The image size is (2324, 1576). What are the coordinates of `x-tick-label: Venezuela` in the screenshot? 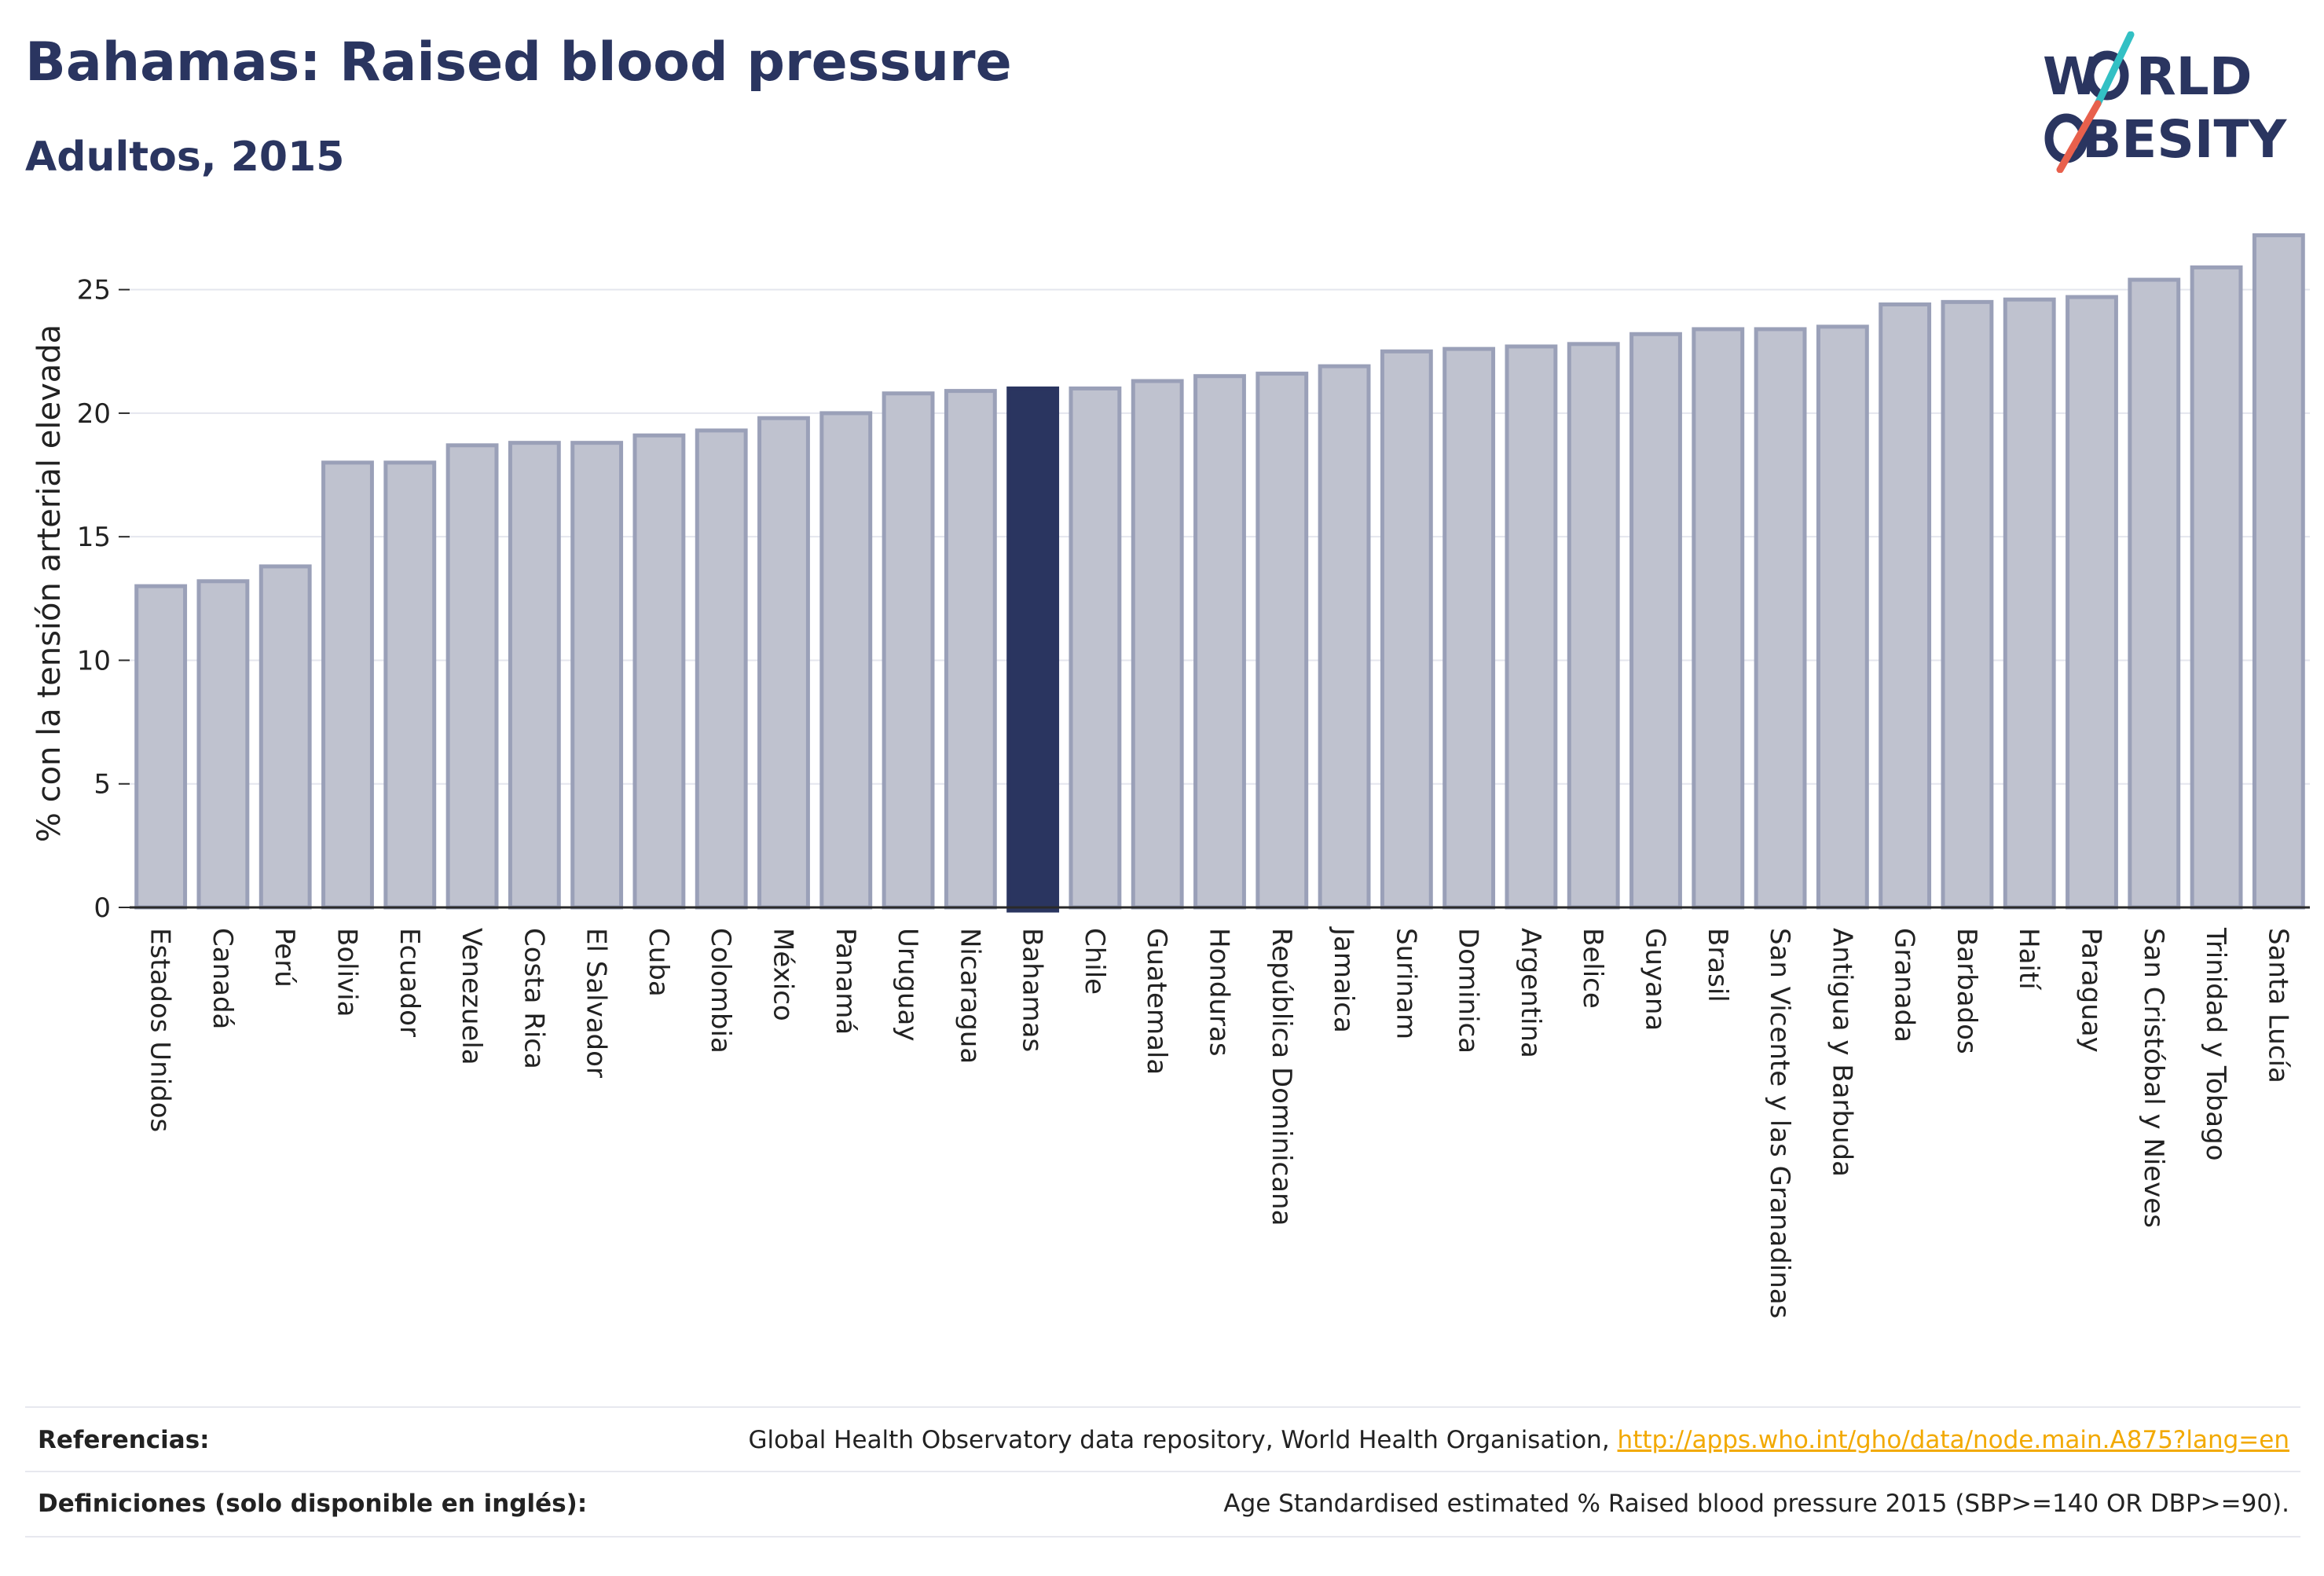 It's located at (471, 996).